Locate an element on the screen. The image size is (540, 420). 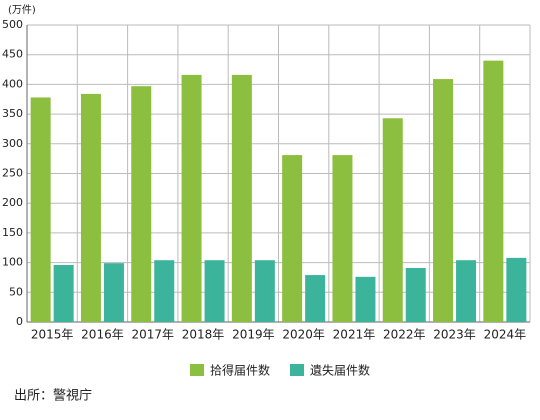
x-tick-label: 2021年 is located at coordinates (354, 335).